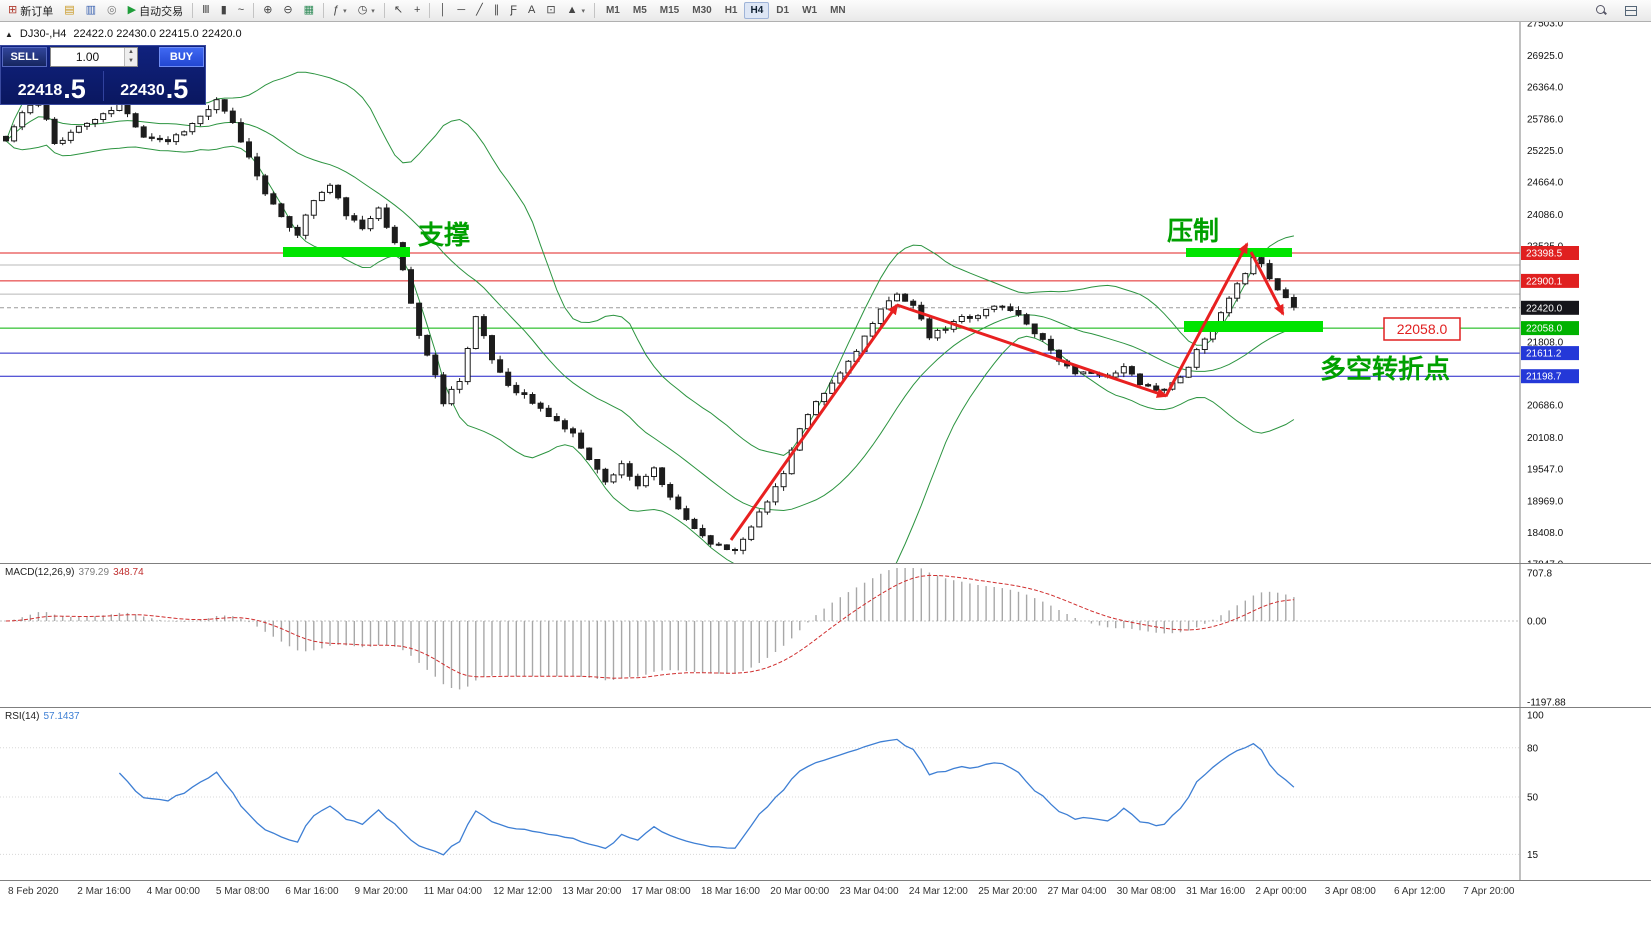 Image resolution: width=1651 pixels, height=945 pixels. What do you see at coordinates (1544, 354) in the screenshot?
I see `svg-text: 21611.2` at bounding box center [1544, 354].